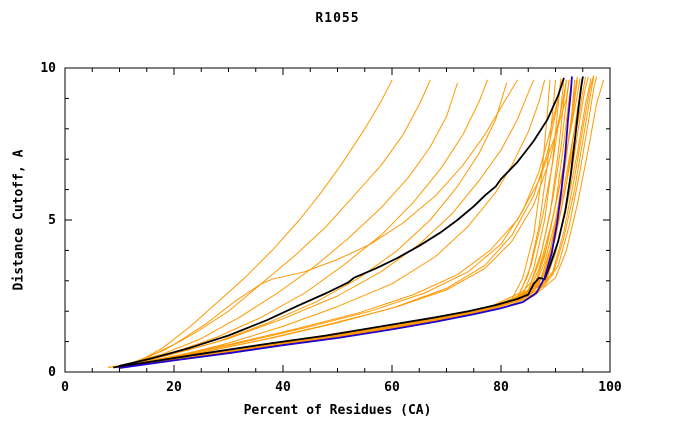 The width and height of the screenshot is (680, 440). I want to click on y-tick-label: 10, so click(48, 68).